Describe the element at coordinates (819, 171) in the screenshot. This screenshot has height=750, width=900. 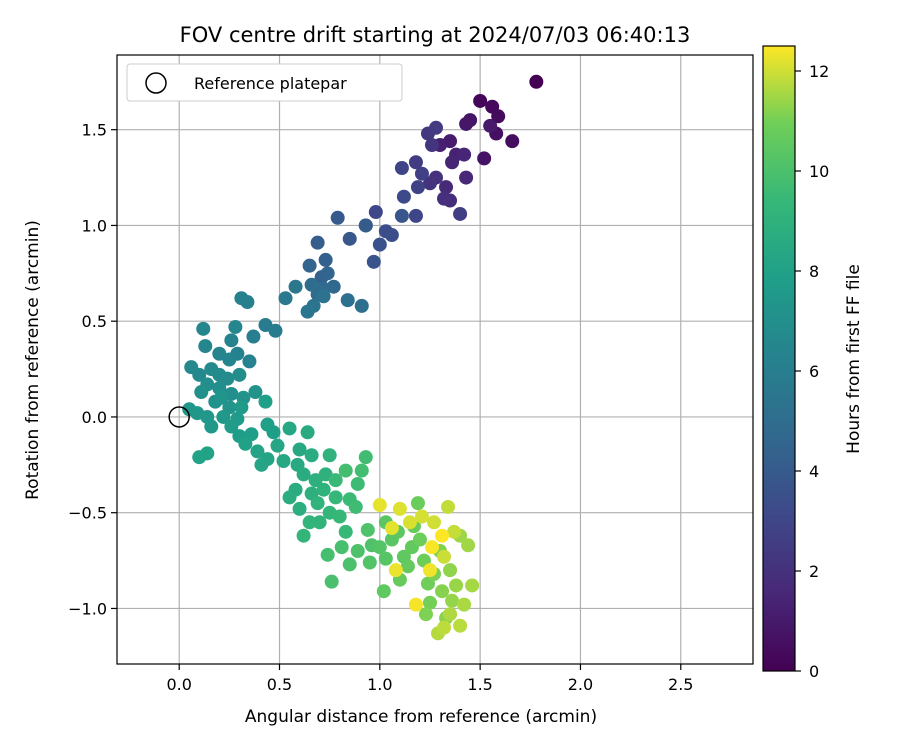
I see `colorbar-tick-label: 10` at that location.